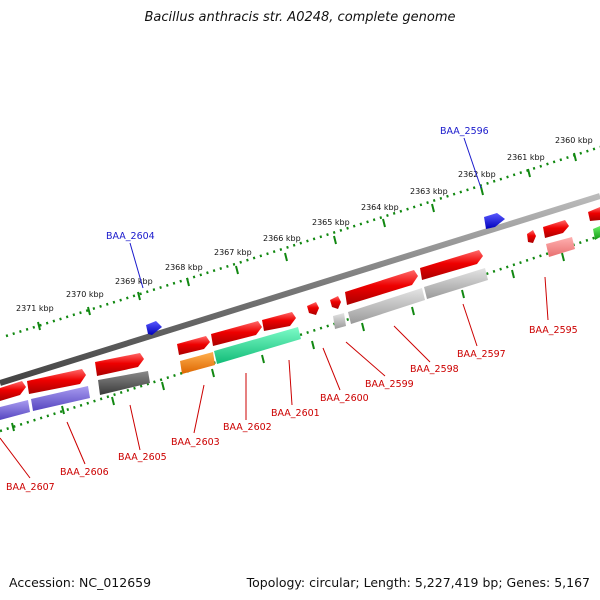 The height and width of the screenshot is (600, 600). Describe the element at coordinates (295, 413) in the screenshot. I see `gene-label-baa-2601: BAA_2601` at that location.